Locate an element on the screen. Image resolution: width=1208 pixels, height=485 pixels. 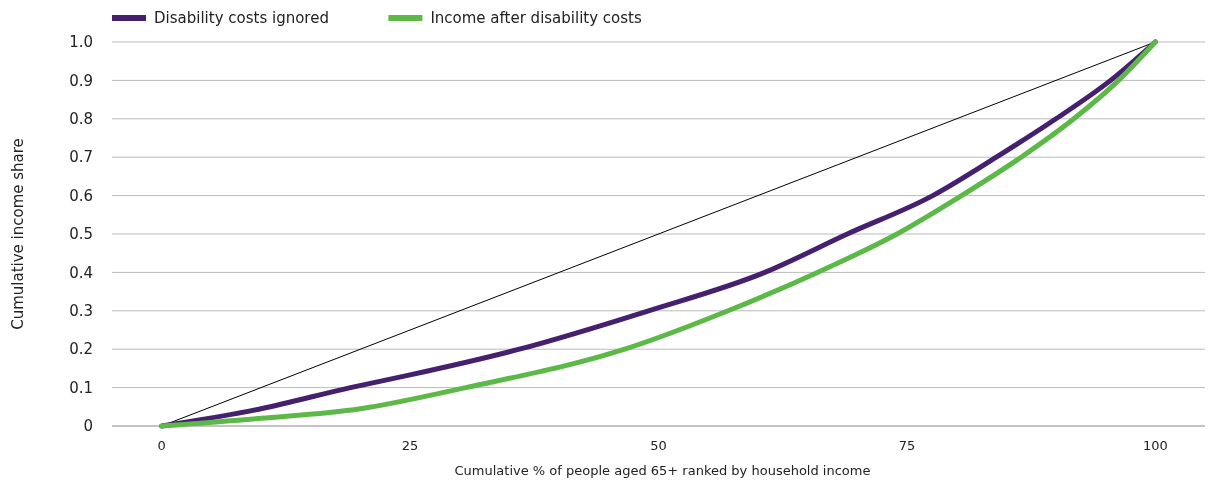
legend-label: Disability costs ignored is located at coordinates (241, 18).